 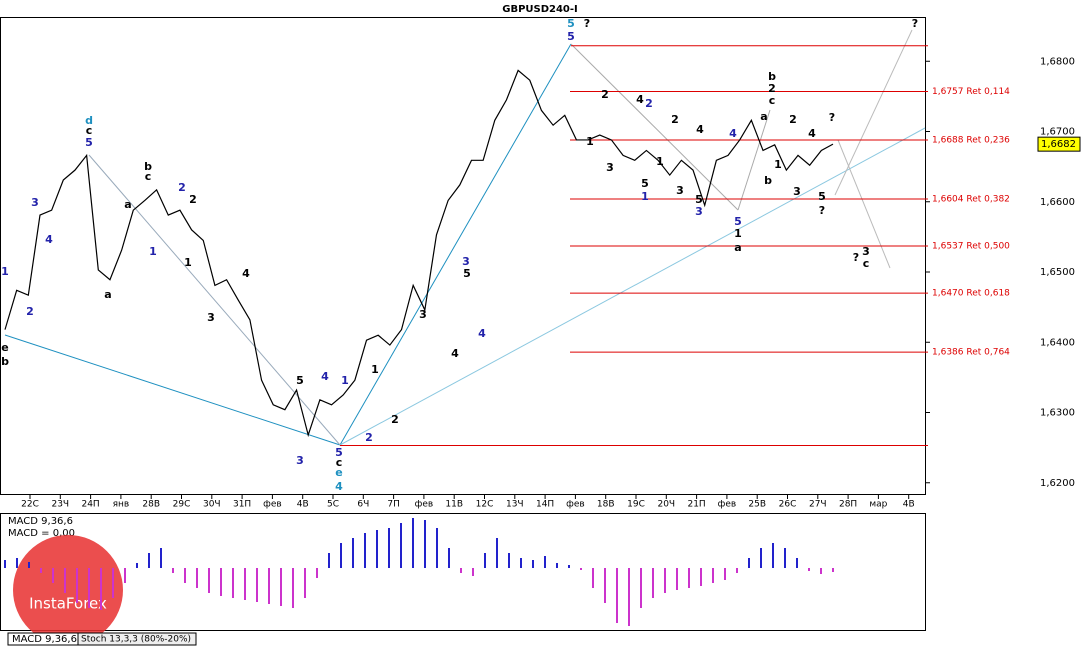 I want to click on x-tick-label: 20Ч, so click(x=666, y=505).